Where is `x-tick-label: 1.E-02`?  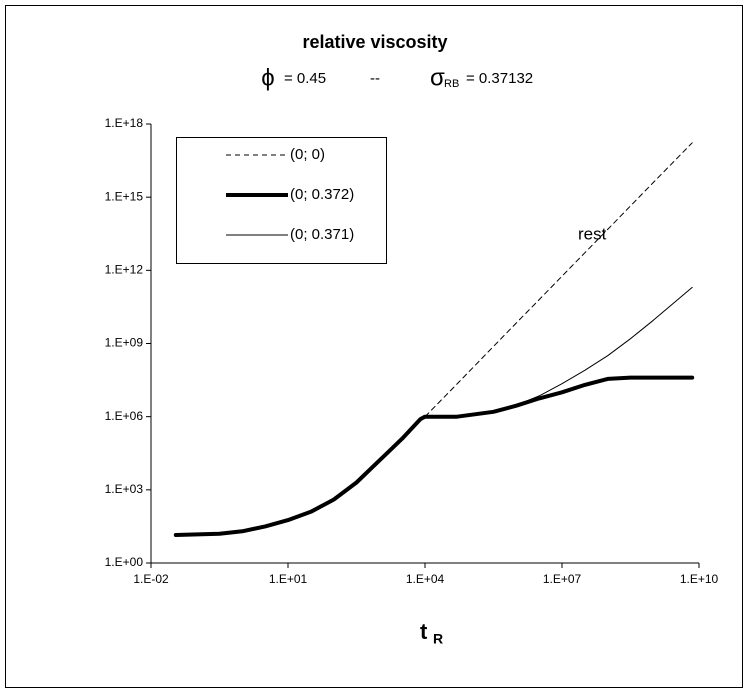
x-tick-label: 1.E-02 is located at coordinates (151, 579).